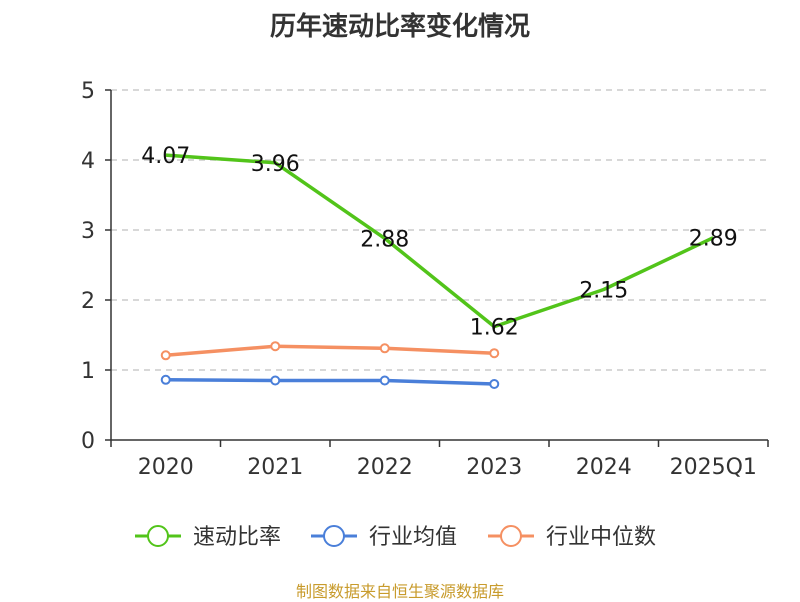 This screenshot has height=602, width=800. I want to click on y-tick-label: 1, so click(88, 371).